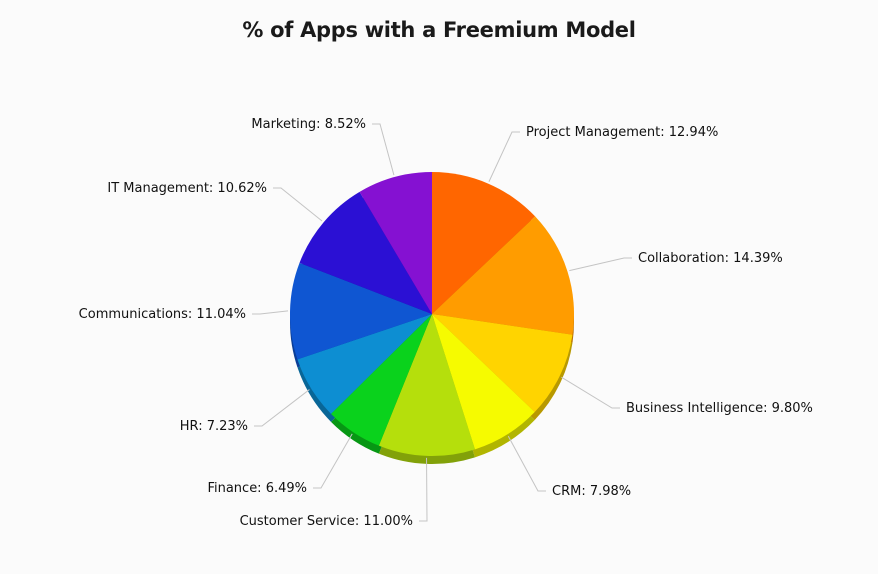  Describe the element at coordinates (502, 363) in the screenshot. I see `pie-slice-business-intelligence` at that location.